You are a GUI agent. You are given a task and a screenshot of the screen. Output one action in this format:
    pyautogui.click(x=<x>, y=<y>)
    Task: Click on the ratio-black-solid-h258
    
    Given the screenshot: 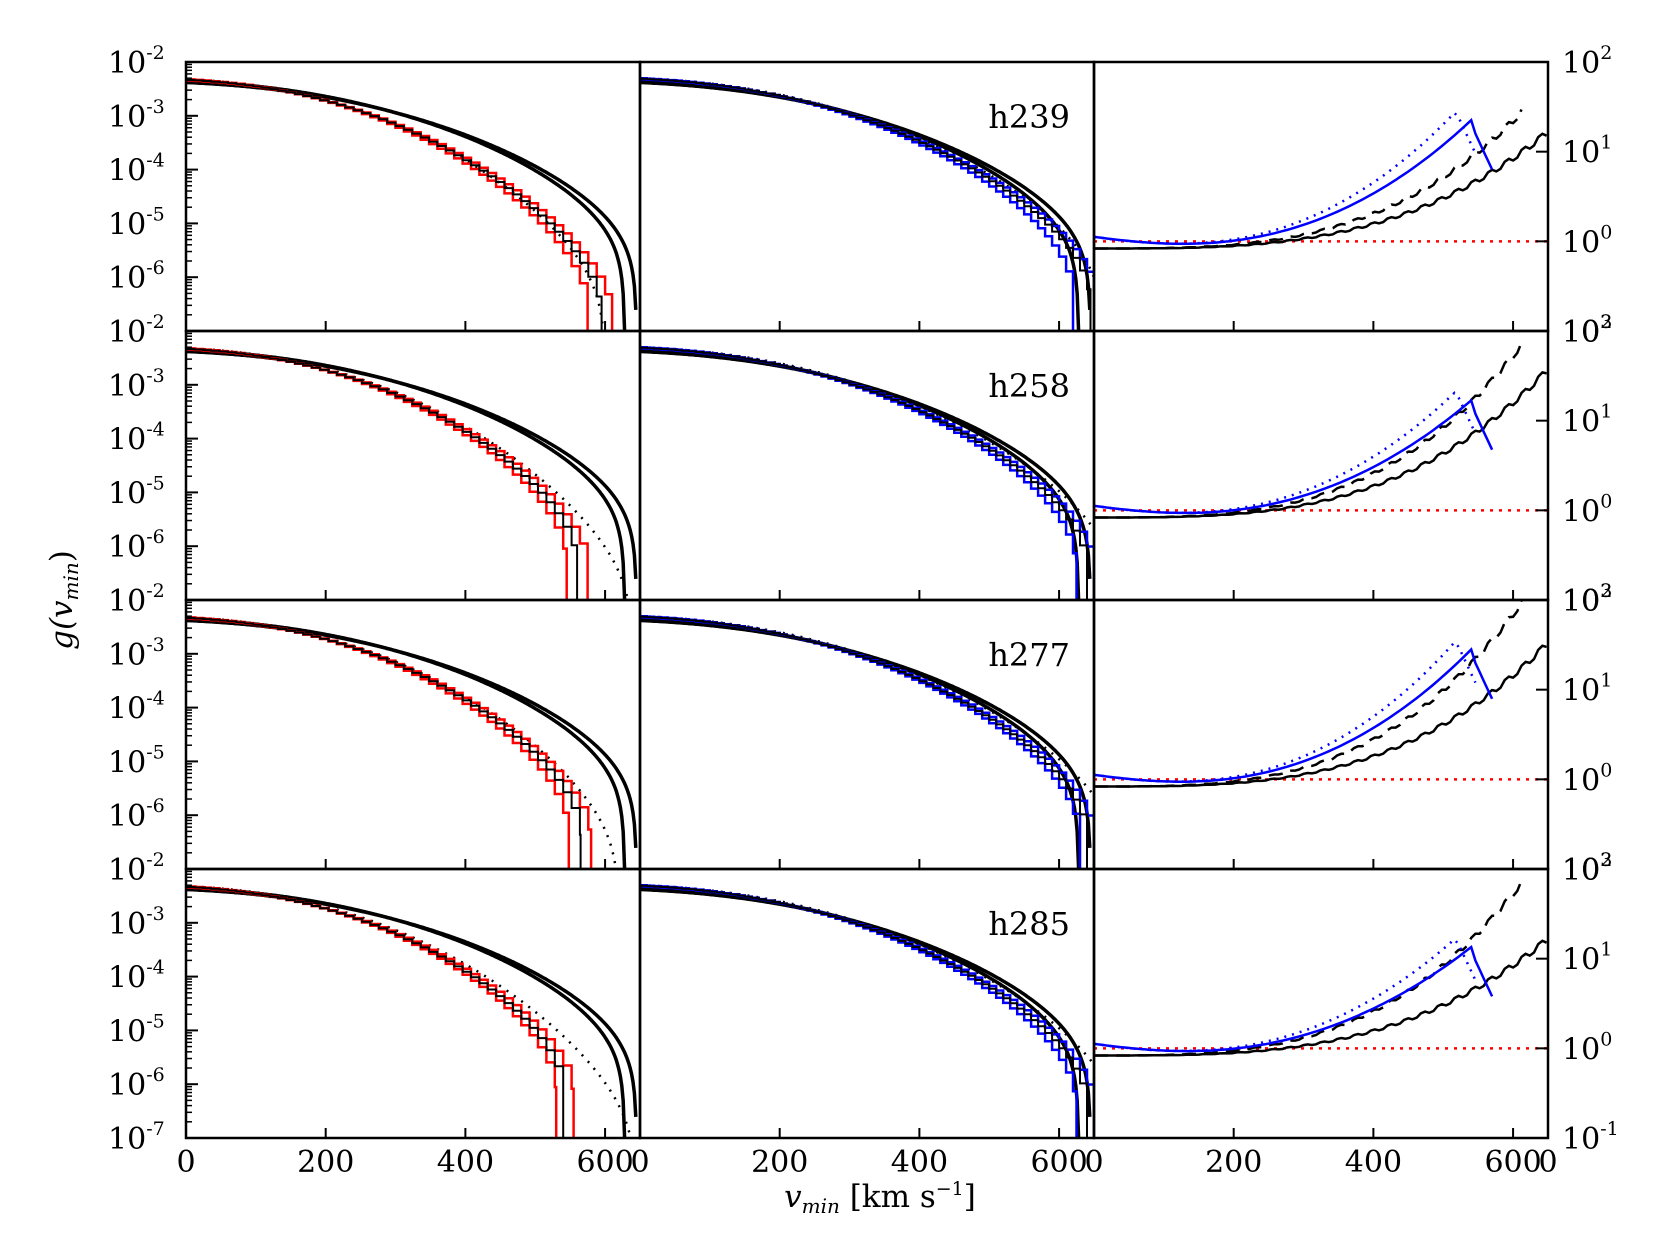 What is the action you would take?
    pyautogui.click(x=1320, y=445)
    